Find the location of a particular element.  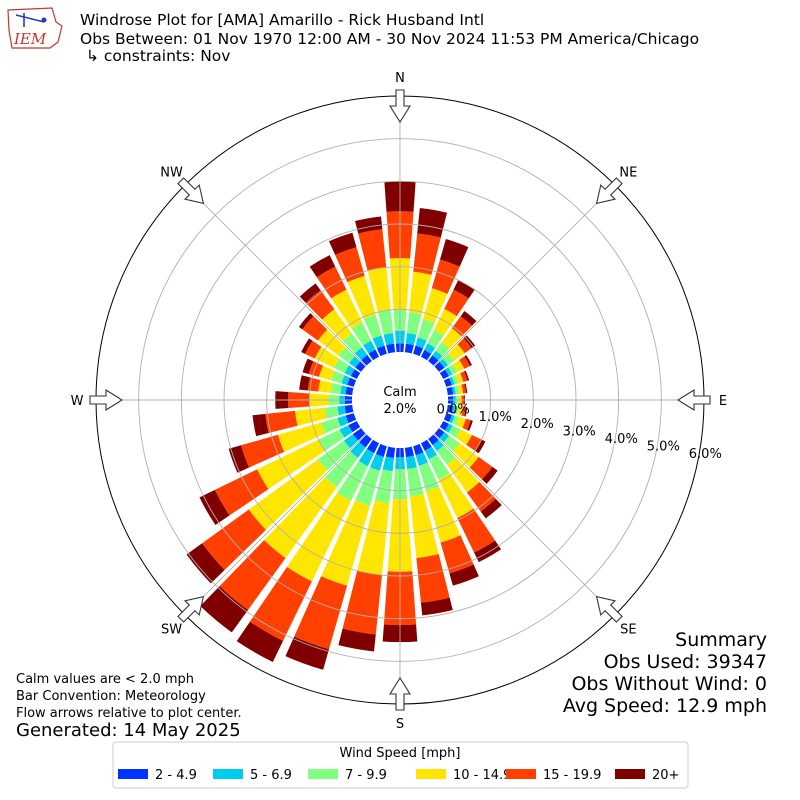

compass-label: SE is located at coordinates (628, 629).